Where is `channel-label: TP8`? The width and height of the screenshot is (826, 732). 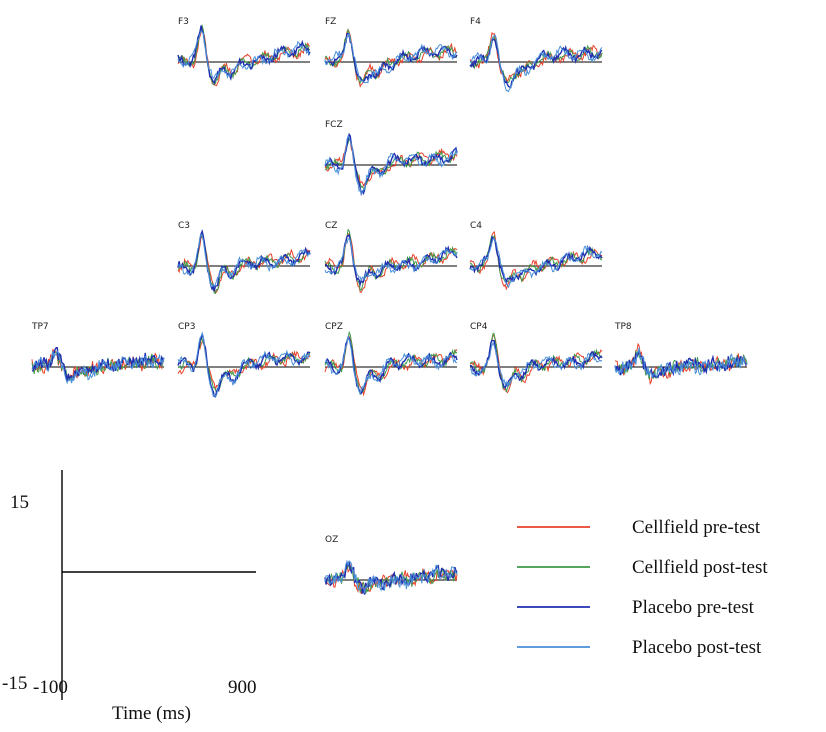
channel-label: TP8 is located at coordinates (623, 327).